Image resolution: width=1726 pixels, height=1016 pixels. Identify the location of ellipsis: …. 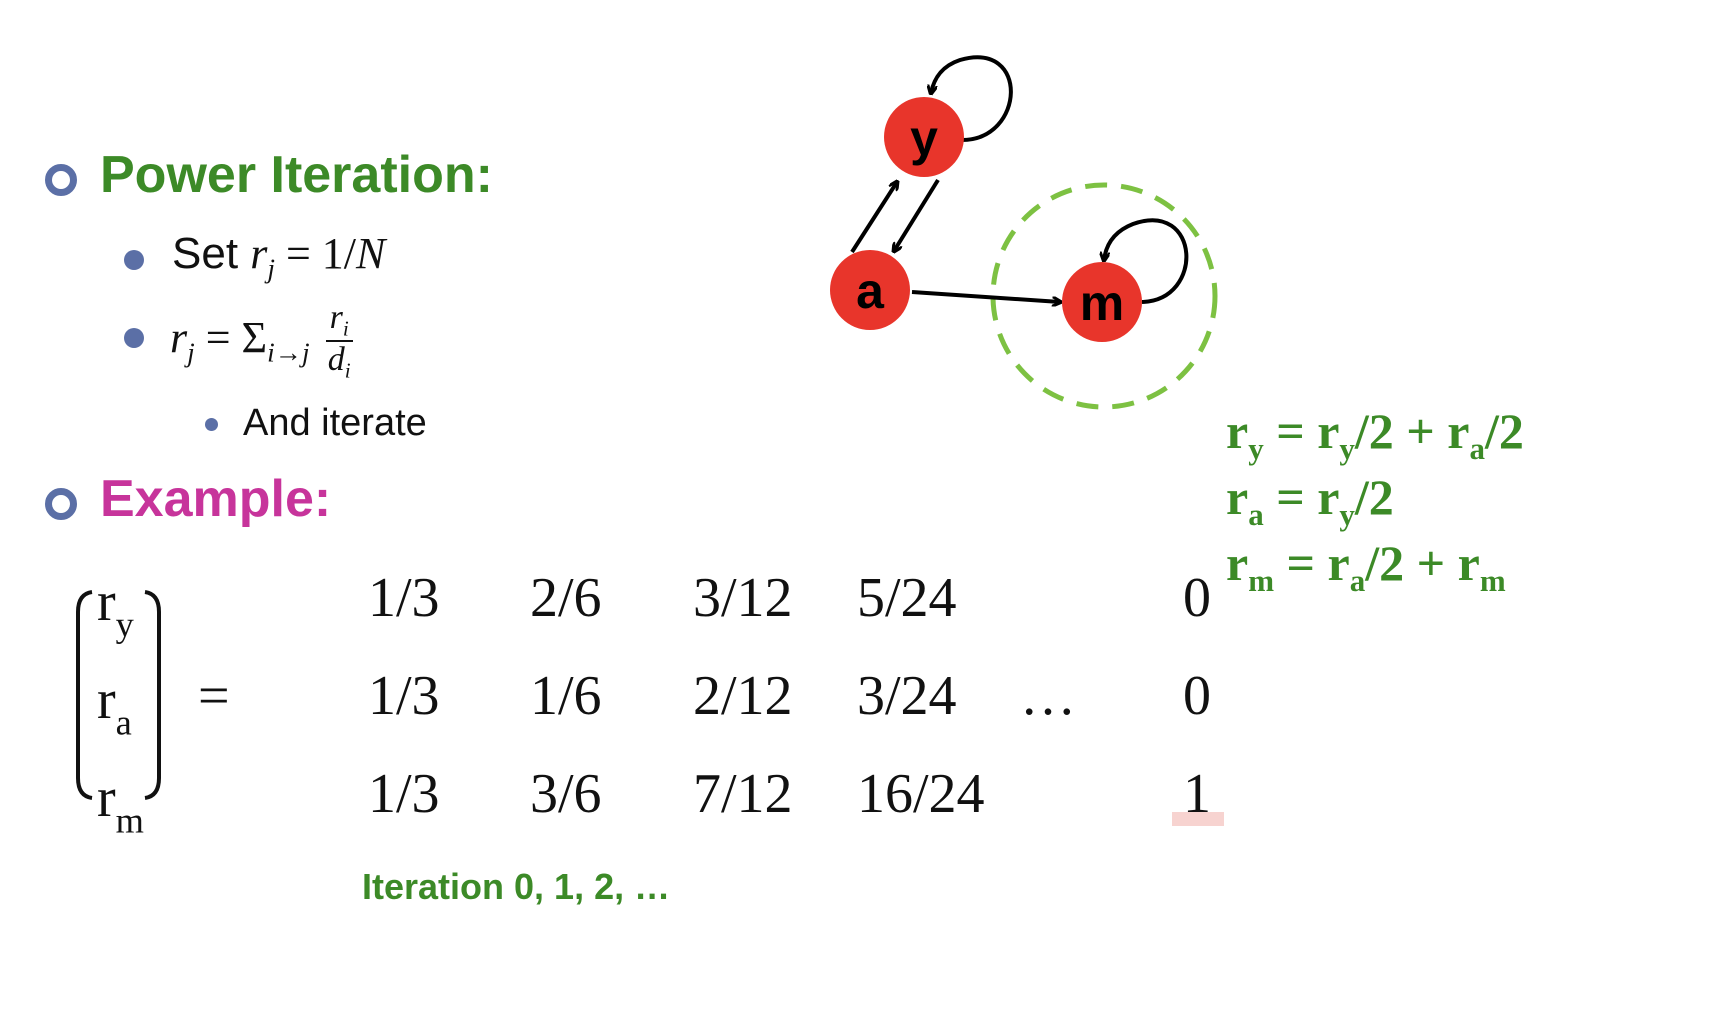
(1048, 696).